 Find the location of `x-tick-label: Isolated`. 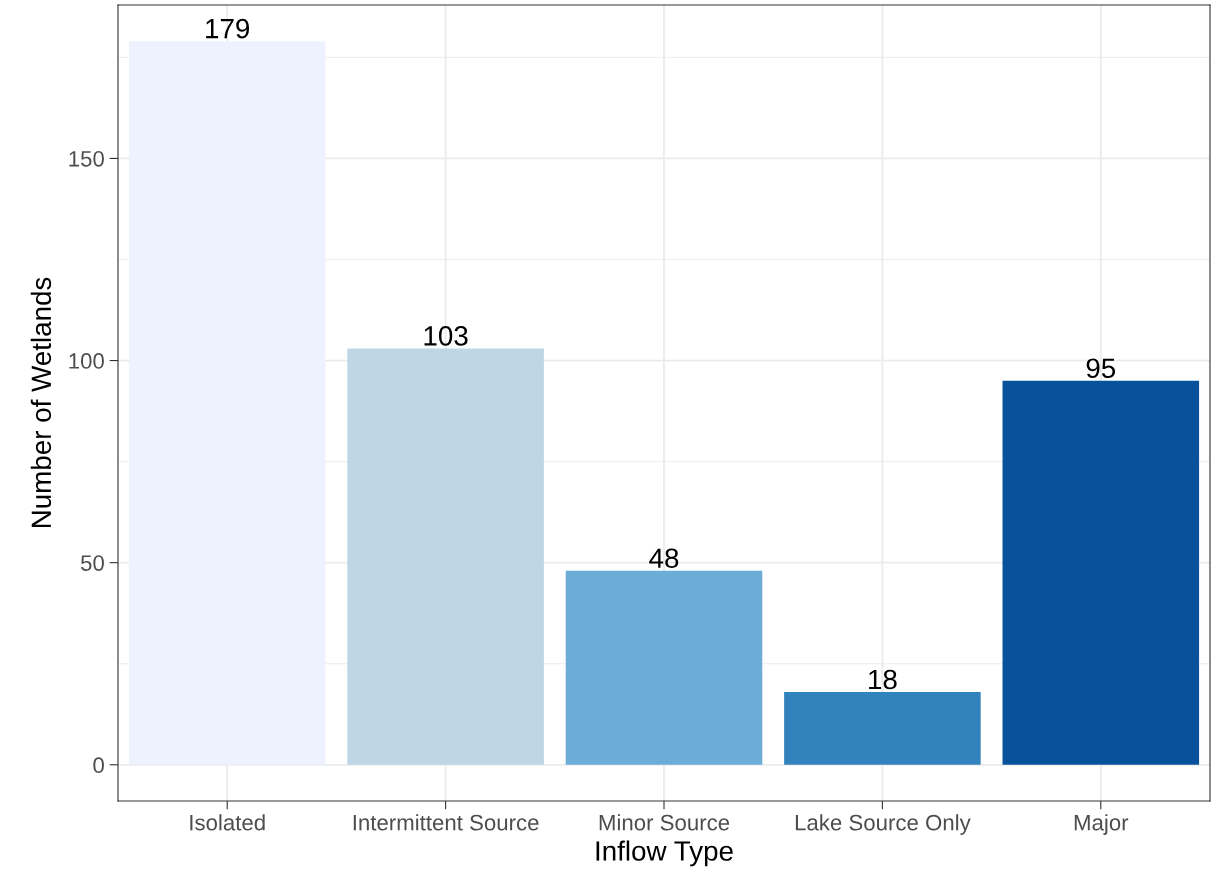

x-tick-label: Isolated is located at coordinates (227, 822).